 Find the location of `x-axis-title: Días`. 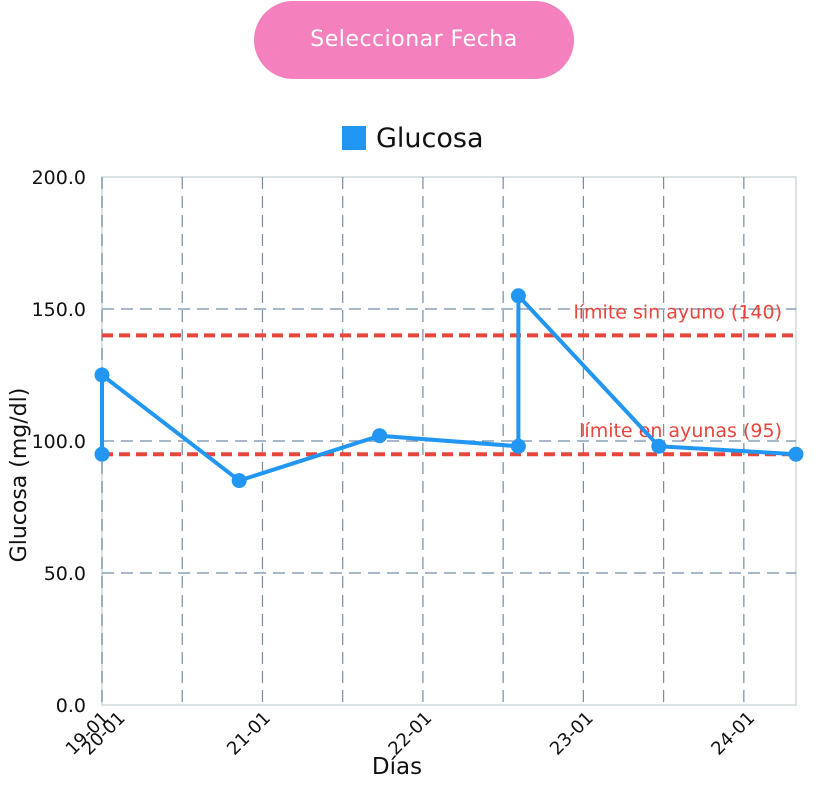

x-axis-title: Días is located at coordinates (397, 767).